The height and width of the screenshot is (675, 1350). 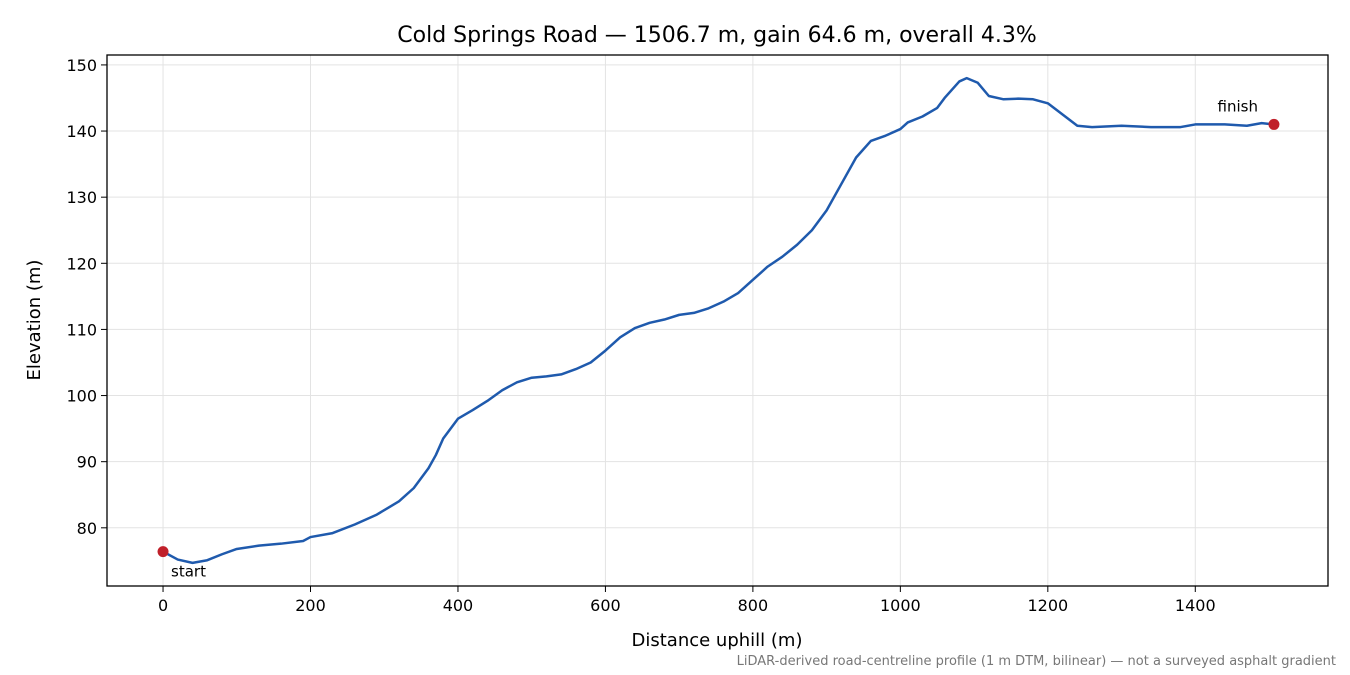 I want to click on y-tick-label: 140, so click(x=81, y=131).